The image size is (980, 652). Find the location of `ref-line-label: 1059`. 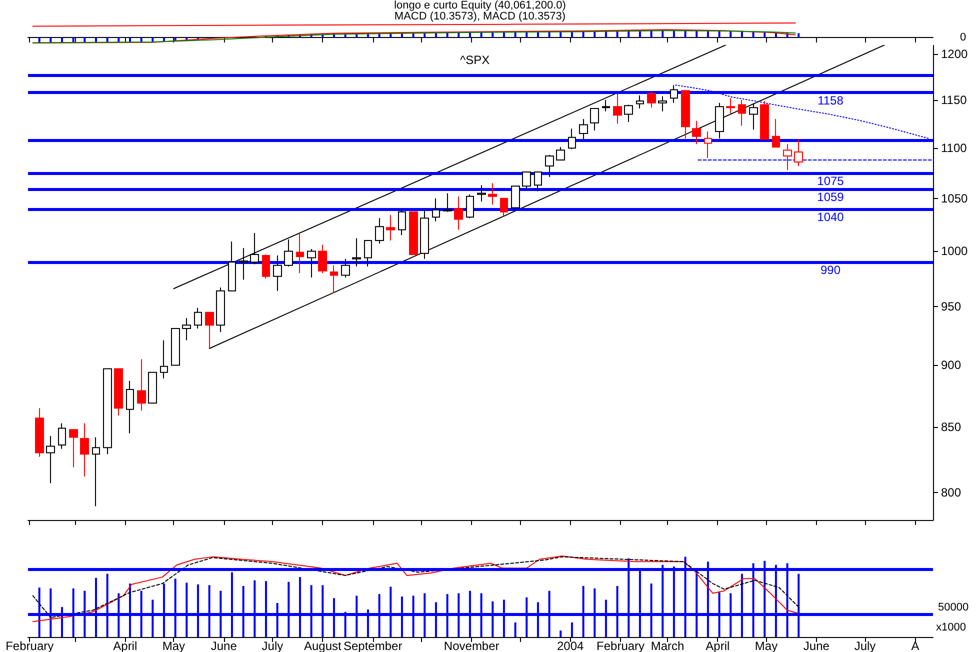

ref-line-label: 1059 is located at coordinates (830, 197).